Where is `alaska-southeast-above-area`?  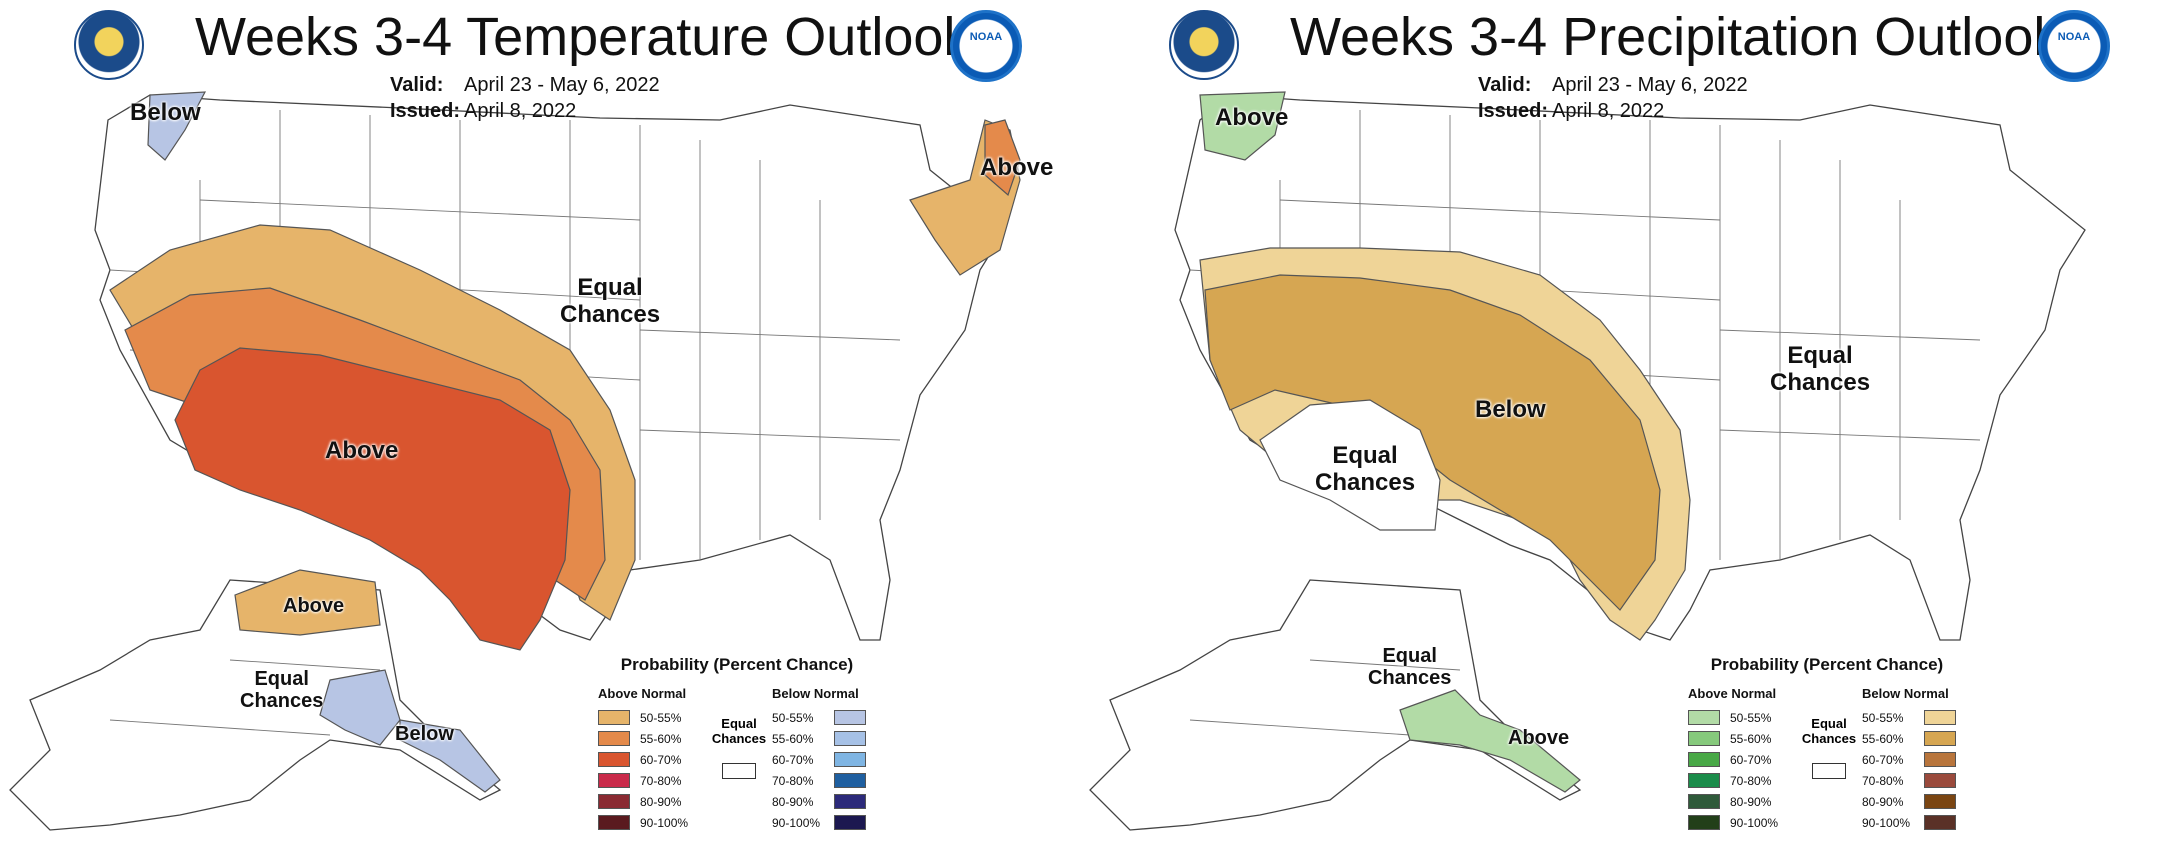
alaska-southeast-above-area is located at coordinates (1490, 741).